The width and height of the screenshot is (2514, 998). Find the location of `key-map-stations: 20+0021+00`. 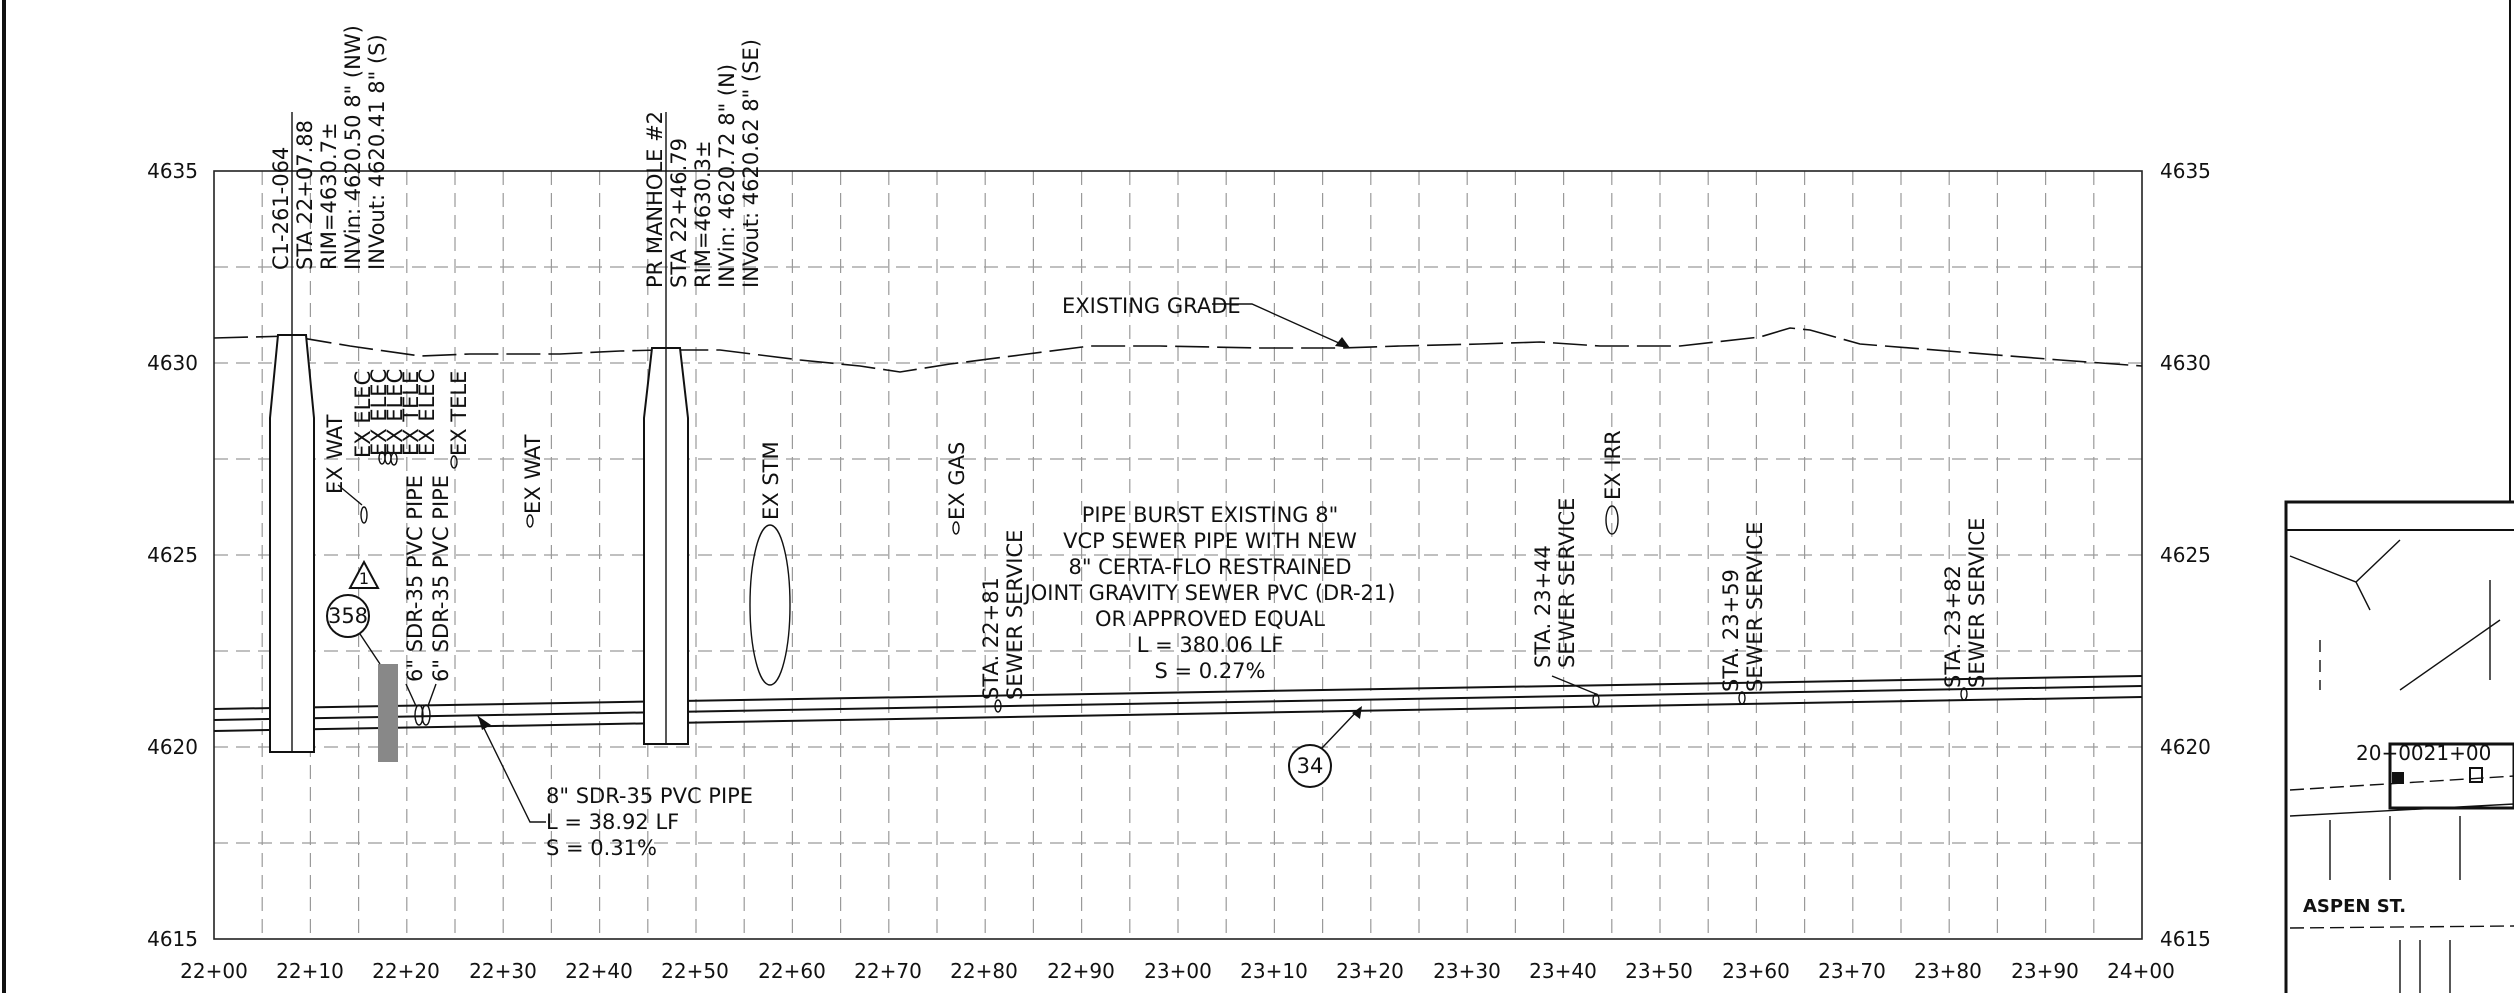

key-map-stations: 20+0021+00 is located at coordinates (2423, 753).